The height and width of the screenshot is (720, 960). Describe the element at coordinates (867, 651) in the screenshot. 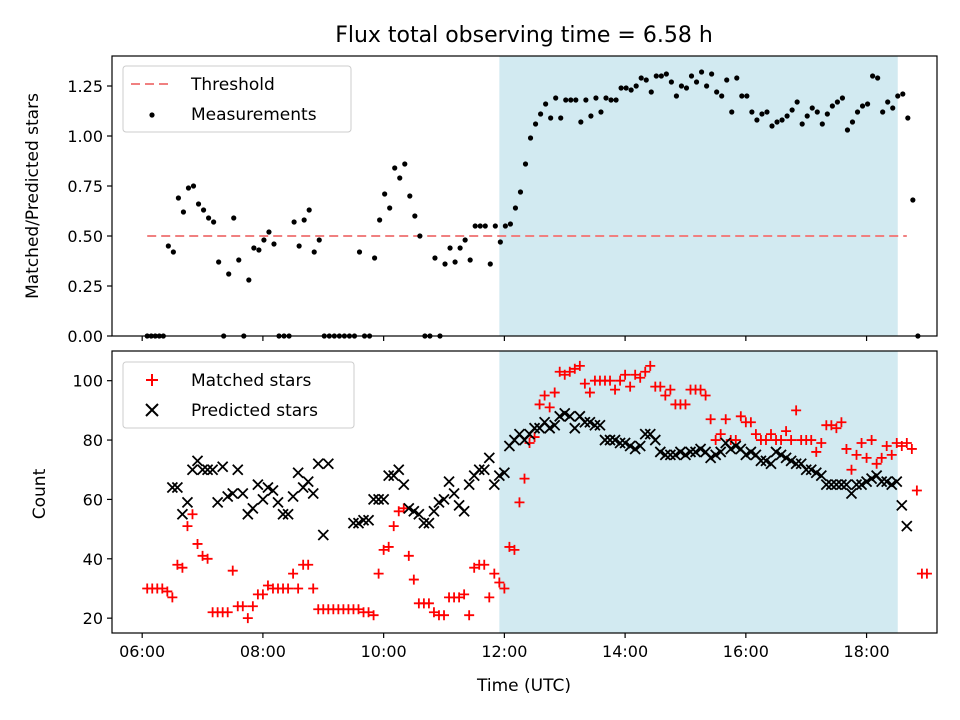

I see `x-tick-label: 18:00` at that location.